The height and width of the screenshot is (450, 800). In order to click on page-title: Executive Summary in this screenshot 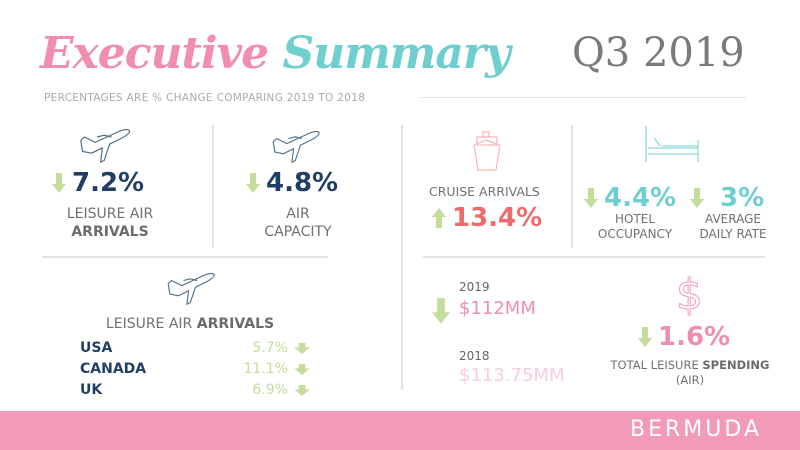, I will do `click(275, 53)`.